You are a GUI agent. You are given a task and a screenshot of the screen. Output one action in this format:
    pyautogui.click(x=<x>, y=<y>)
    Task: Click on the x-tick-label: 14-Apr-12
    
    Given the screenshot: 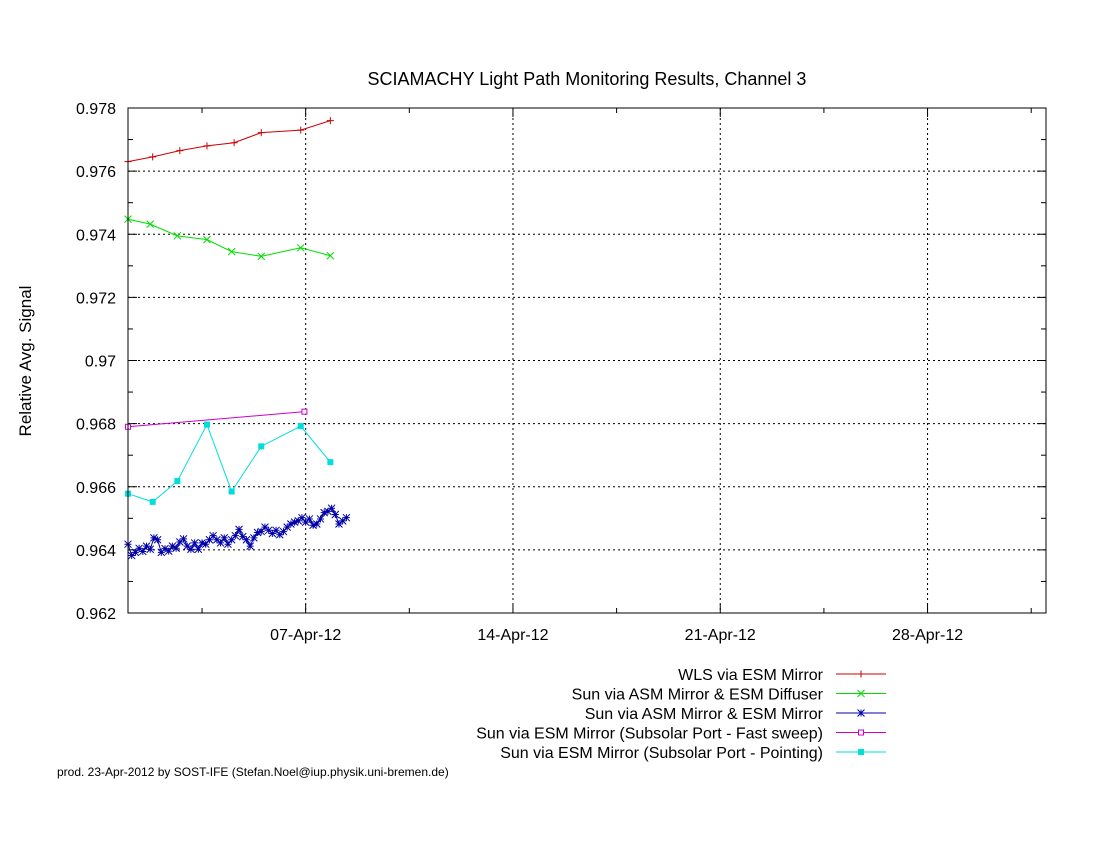 What is the action you would take?
    pyautogui.click(x=512, y=635)
    